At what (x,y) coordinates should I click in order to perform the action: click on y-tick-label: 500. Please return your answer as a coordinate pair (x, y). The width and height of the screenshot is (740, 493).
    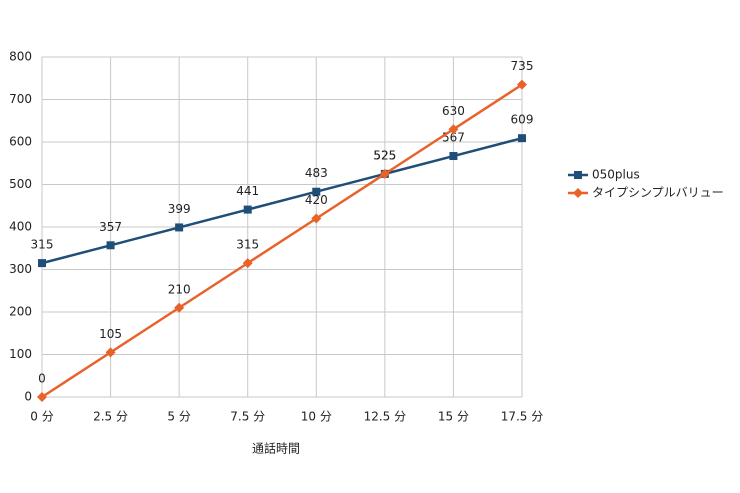
    Looking at the image, I should click on (20, 184).